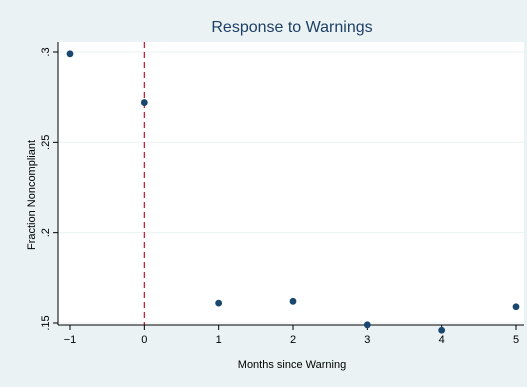  Describe the element at coordinates (70, 340) in the screenshot. I see `x-tick-label: −1` at that location.